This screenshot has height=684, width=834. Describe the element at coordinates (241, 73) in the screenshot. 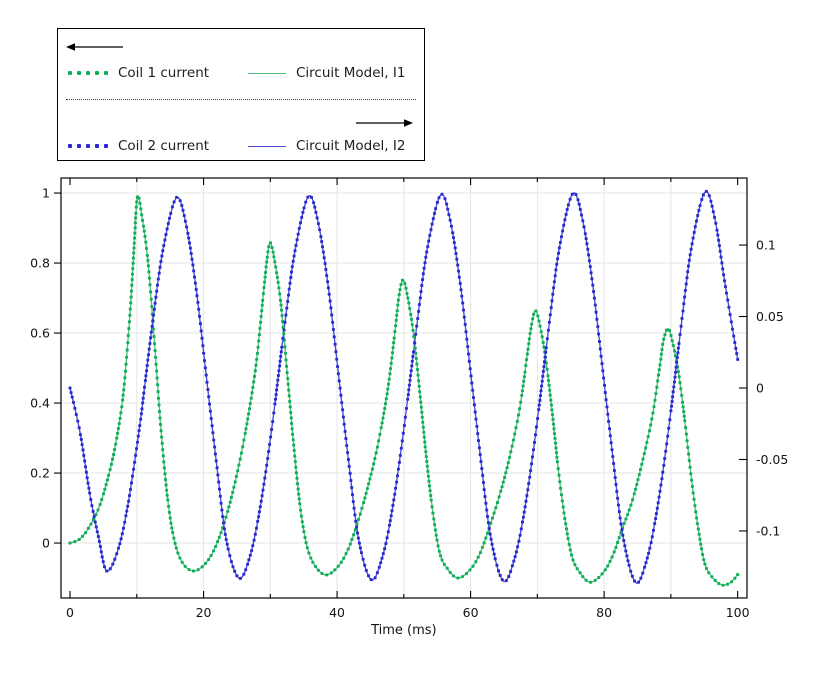

I see `legend-row-coil1: Coil 1 current Circuit Model, I1` at that location.